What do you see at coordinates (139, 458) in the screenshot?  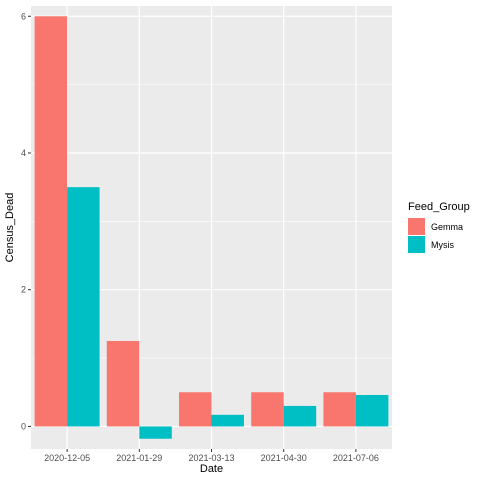 I see `x-tick-label: 2021-01-29` at bounding box center [139, 458].